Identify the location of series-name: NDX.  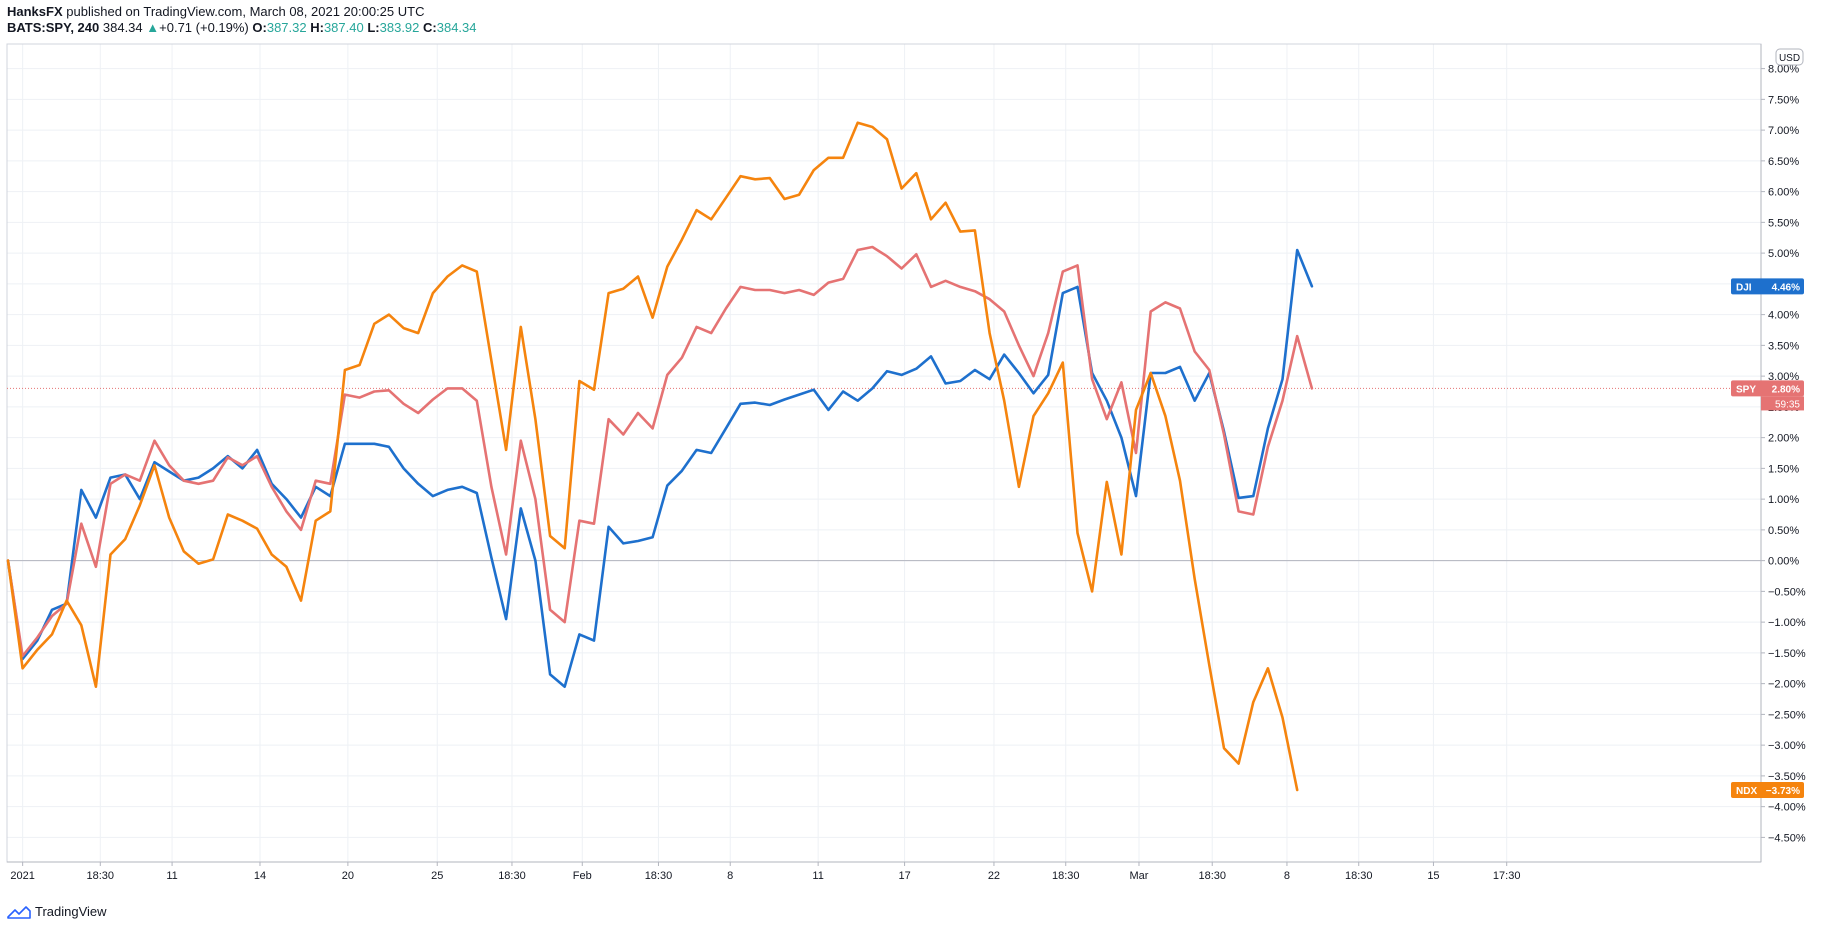
(1746, 791).